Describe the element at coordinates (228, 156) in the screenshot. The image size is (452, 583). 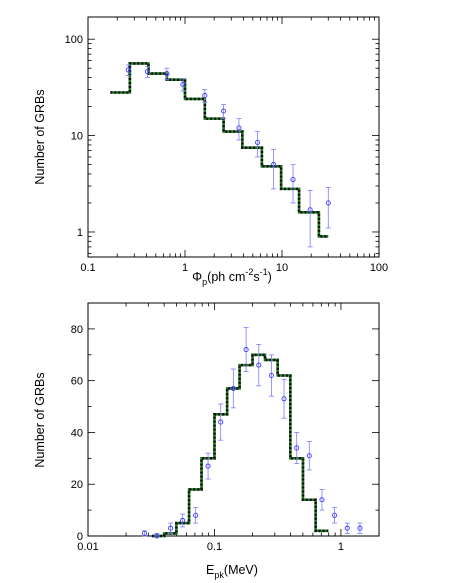
I see `top-observed-points` at that location.